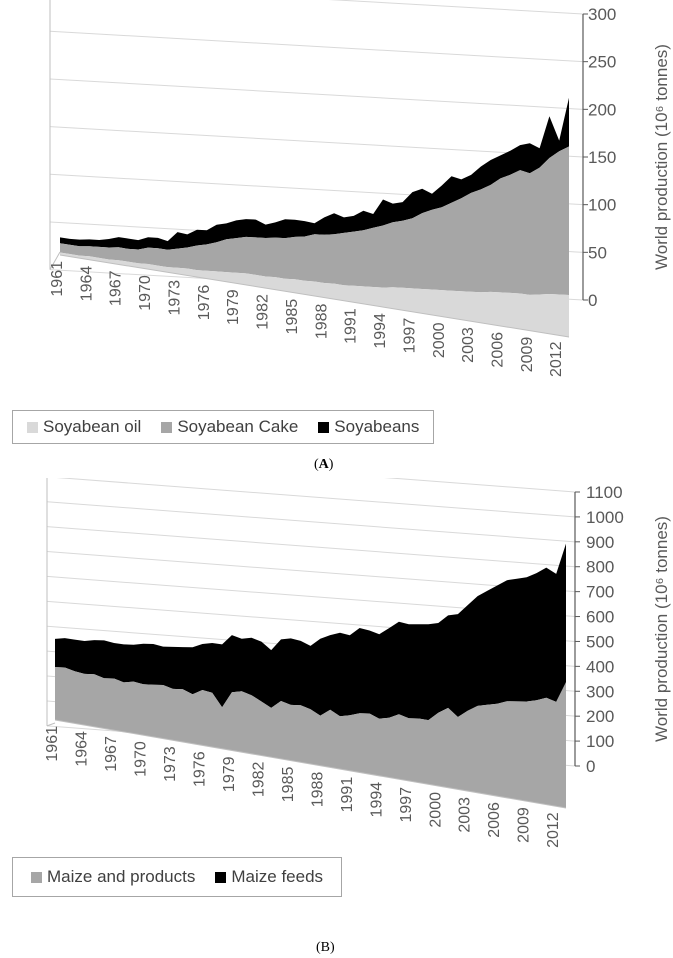  I want to click on y-axis: 0 50 100 150 200 250 300, so click(599, 157).